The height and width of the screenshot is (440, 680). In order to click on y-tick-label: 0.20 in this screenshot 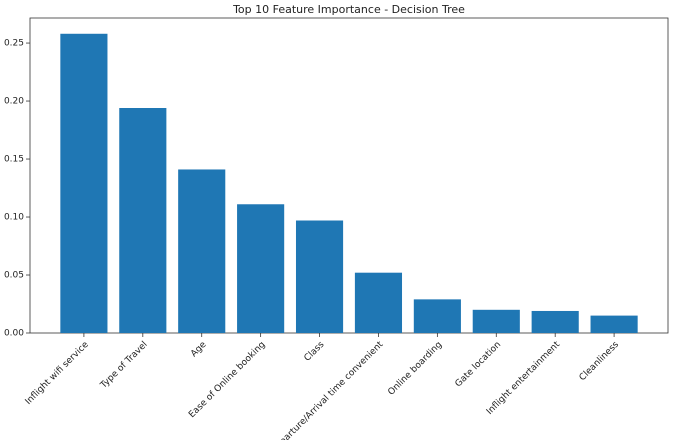, I will do `click(14, 102)`.